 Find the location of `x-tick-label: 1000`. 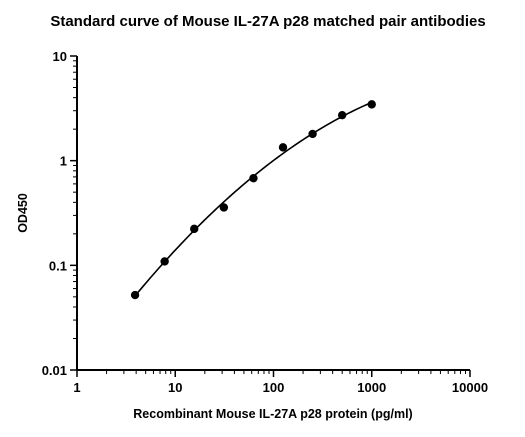

x-tick-label: 1000 is located at coordinates (371, 387).